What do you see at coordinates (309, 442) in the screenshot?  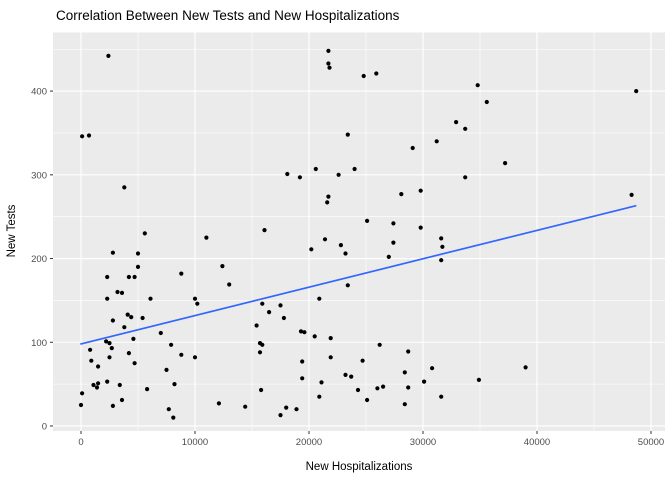 I see `x-tick-label: 20000` at bounding box center [309, 442].